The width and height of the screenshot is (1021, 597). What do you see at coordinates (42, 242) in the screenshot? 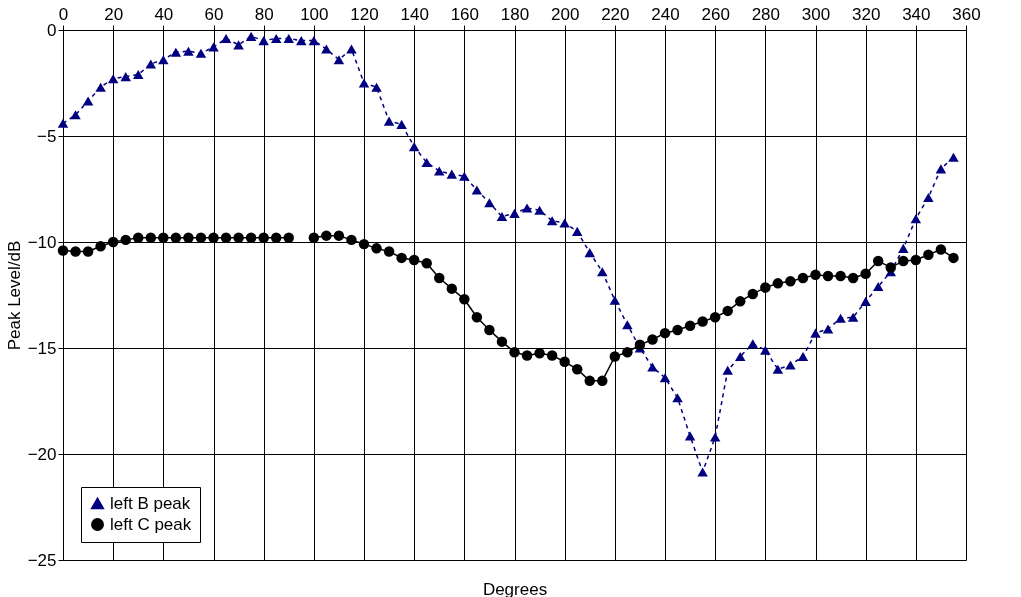
I see `y-tick-label: −10` at bounding box center [42, 242].